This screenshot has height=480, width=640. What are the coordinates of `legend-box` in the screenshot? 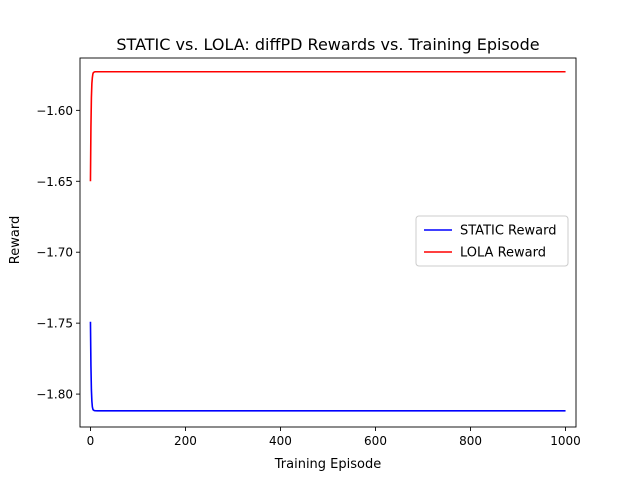 It's located at (492, 241).